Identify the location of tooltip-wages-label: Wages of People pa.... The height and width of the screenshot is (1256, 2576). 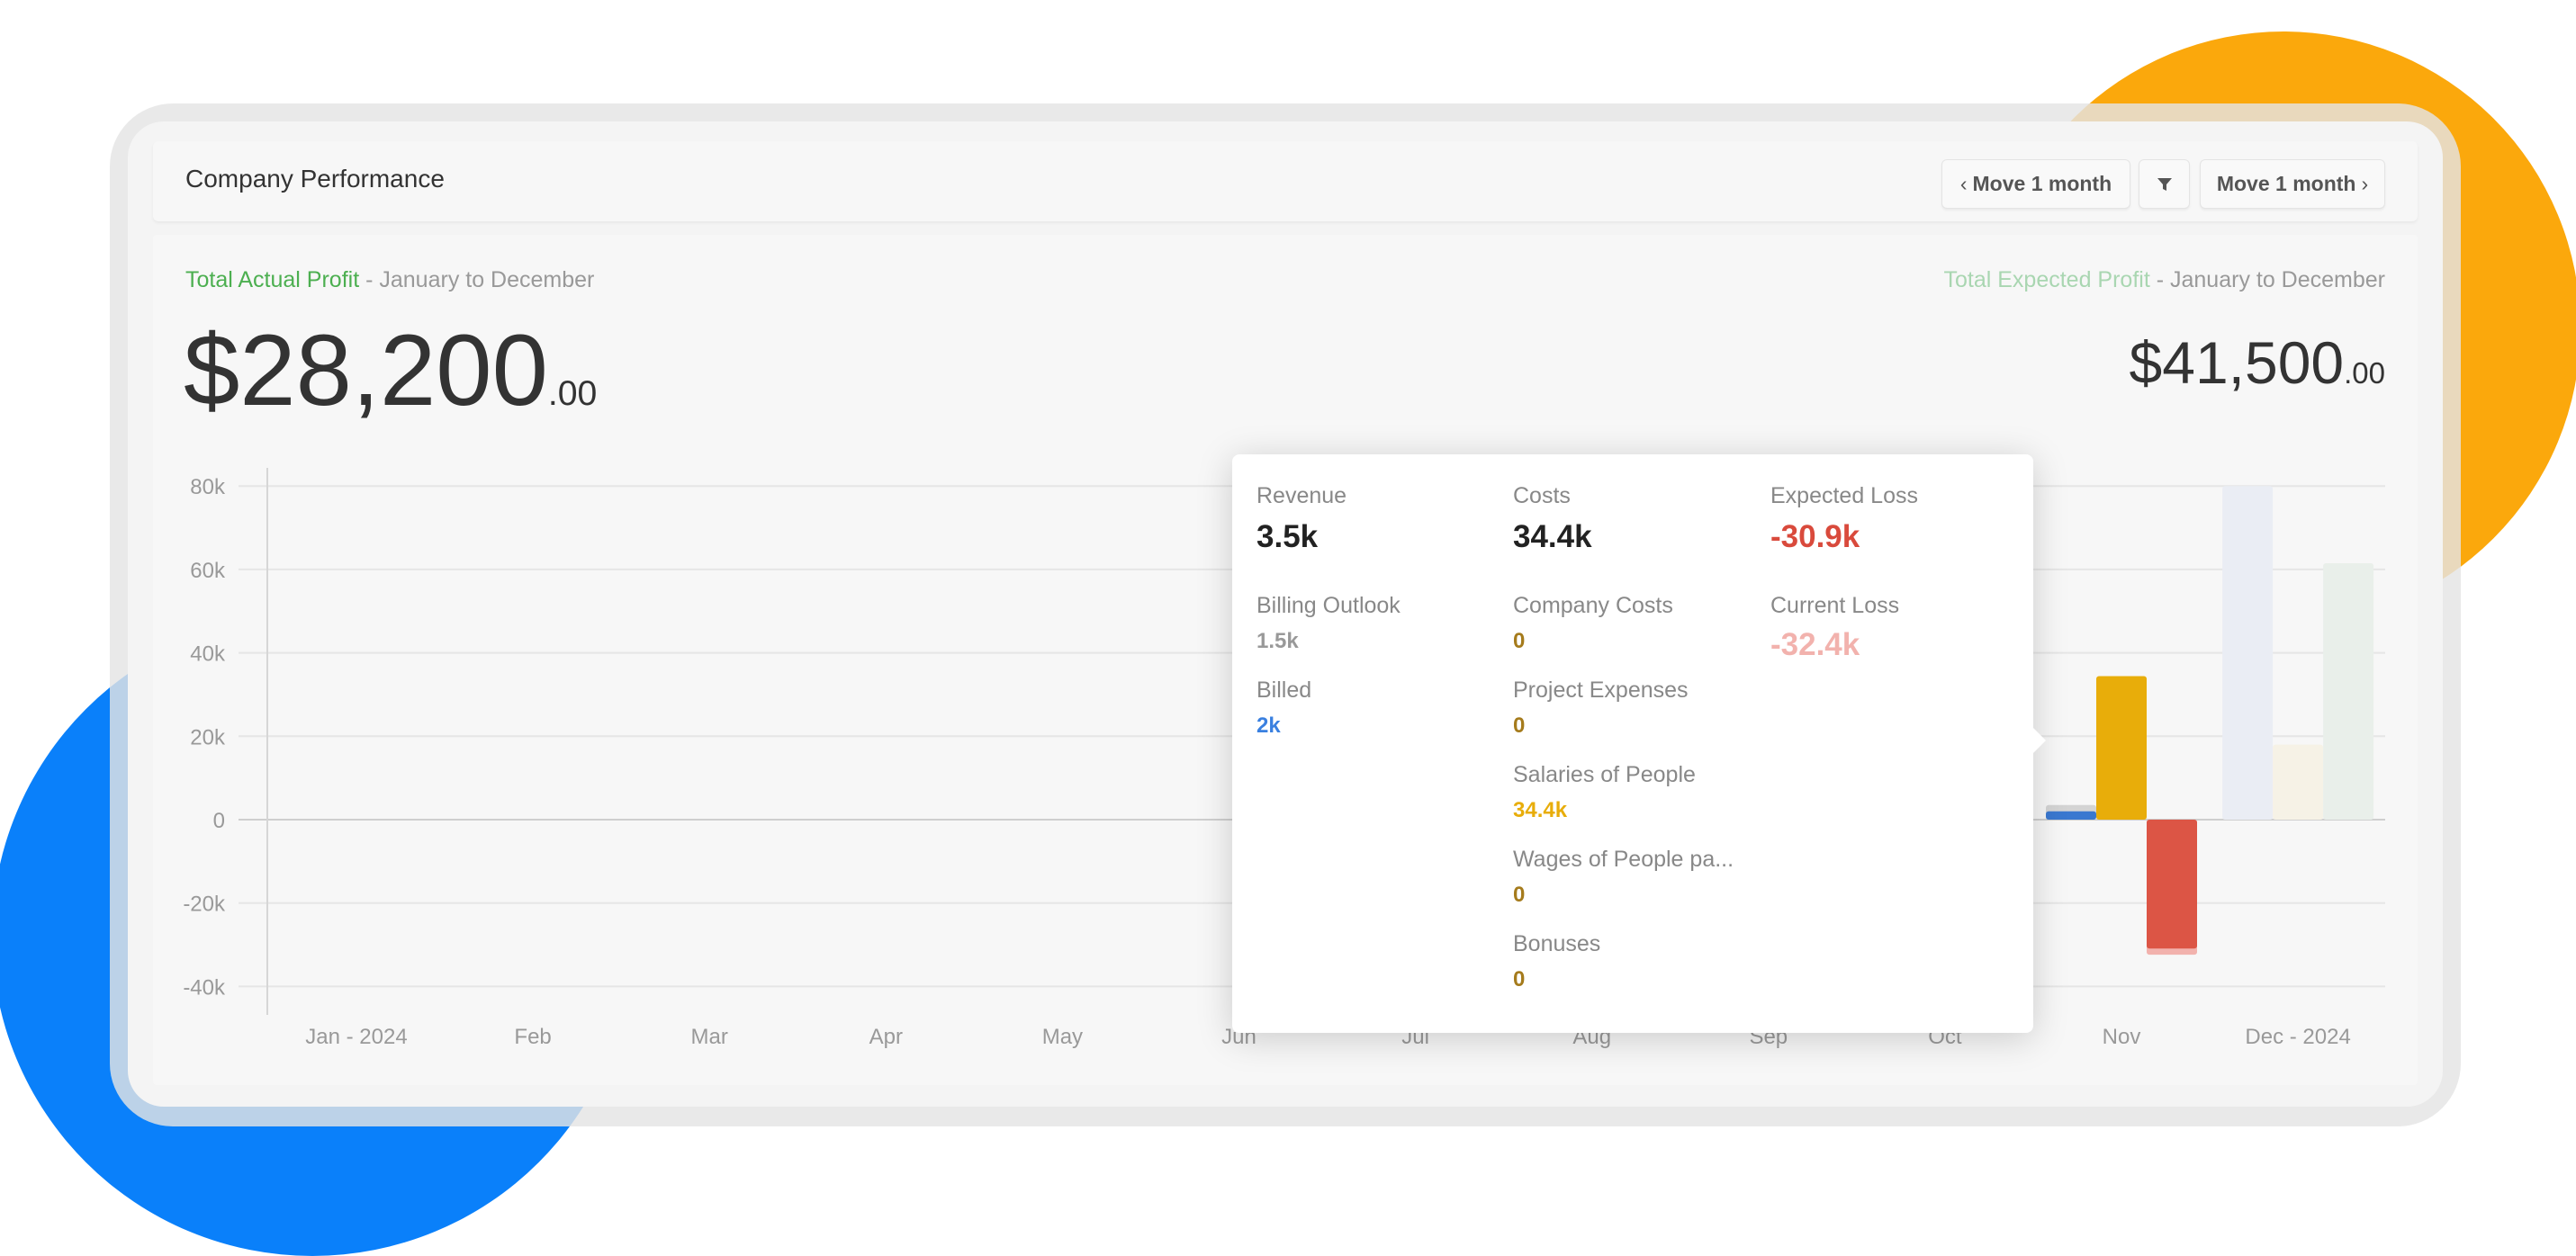
(1623, 859).